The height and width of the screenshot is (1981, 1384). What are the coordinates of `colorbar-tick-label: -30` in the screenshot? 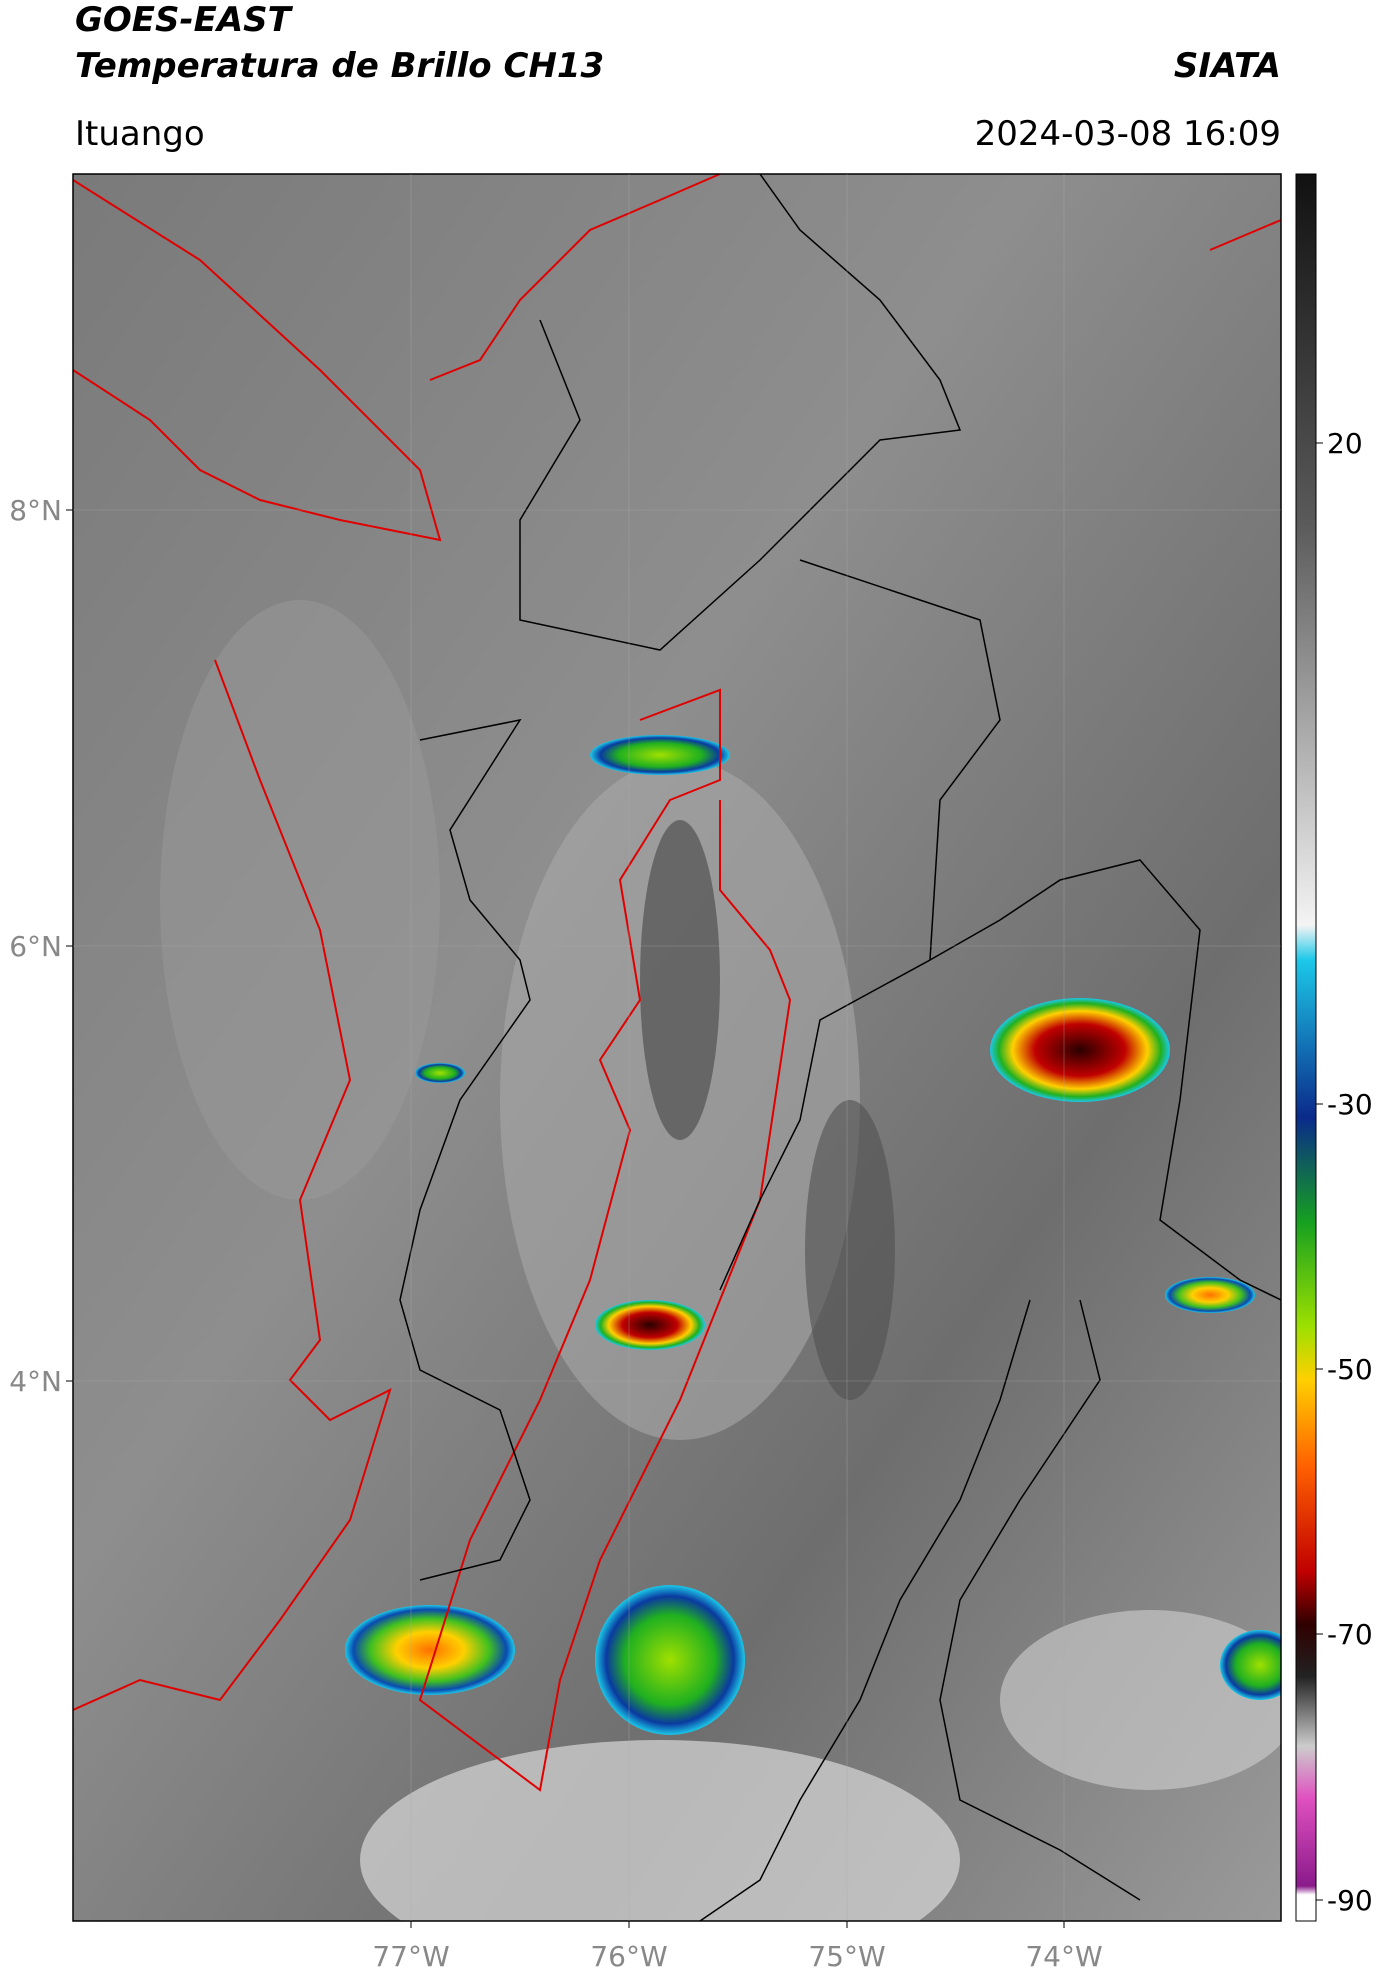 It's located at (1350, 1104).